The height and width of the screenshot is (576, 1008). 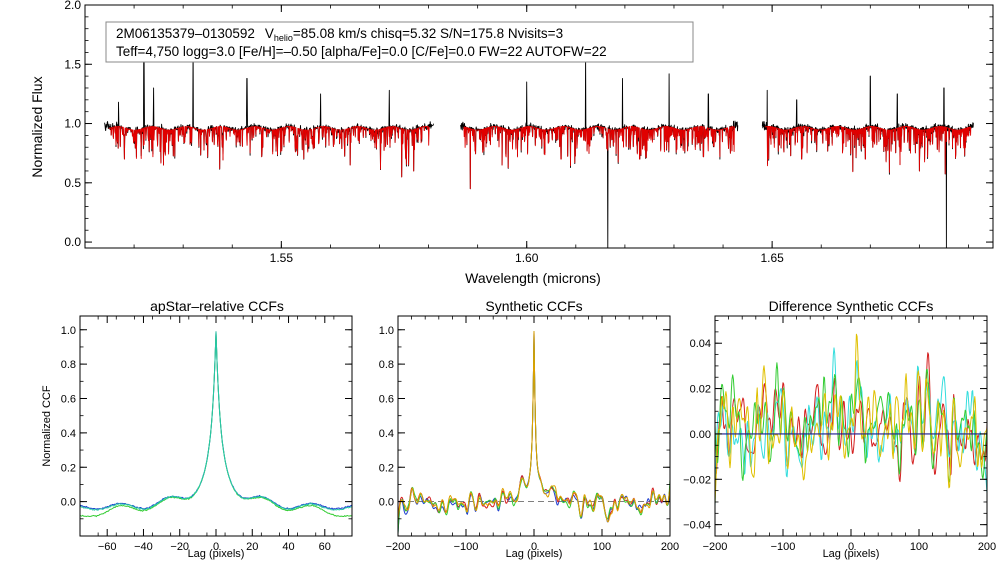 I want to click on apstar-ccf-xtick-label: 40, so click(x=288, y=547).